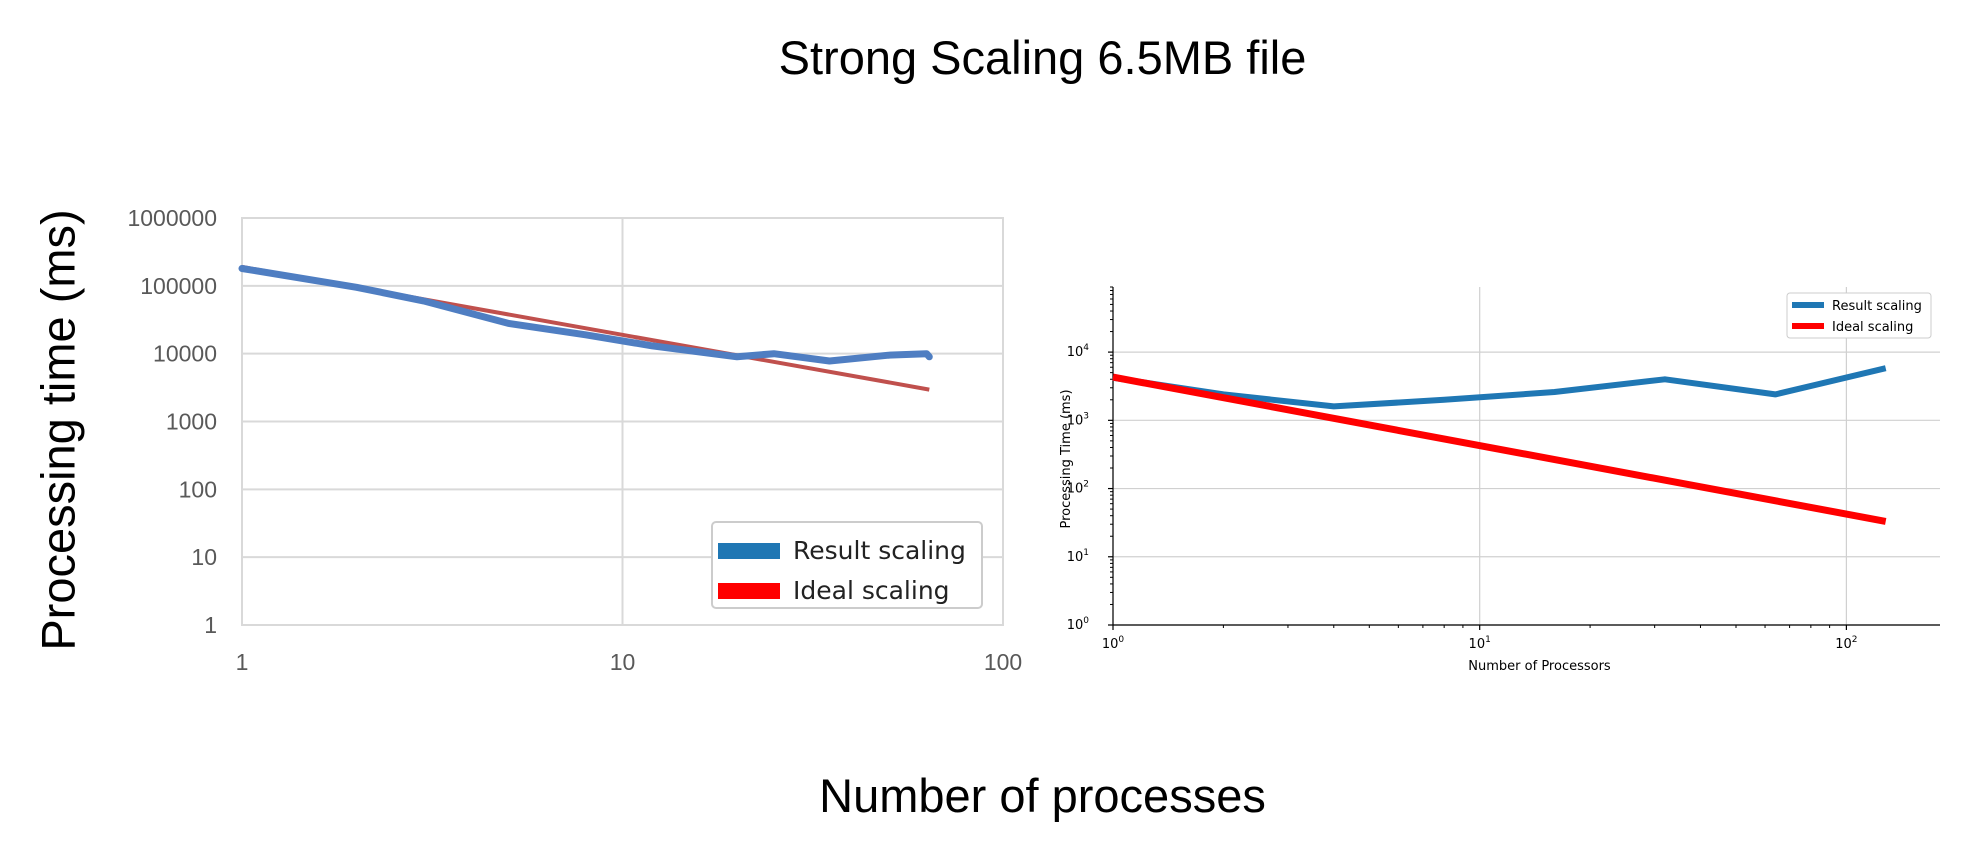  What do you see at coordinates (178, 286) in the screenshot?
I see `y-tick-label: 100000` at bounding box center [178, 286].